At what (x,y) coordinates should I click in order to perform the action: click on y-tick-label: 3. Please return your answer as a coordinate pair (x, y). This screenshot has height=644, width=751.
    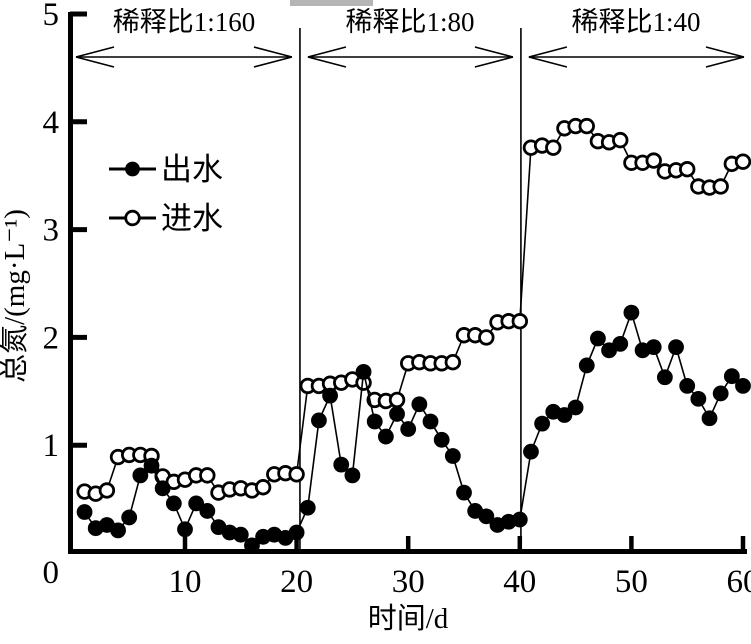
    Looking at the image, I should click on (51, 231).